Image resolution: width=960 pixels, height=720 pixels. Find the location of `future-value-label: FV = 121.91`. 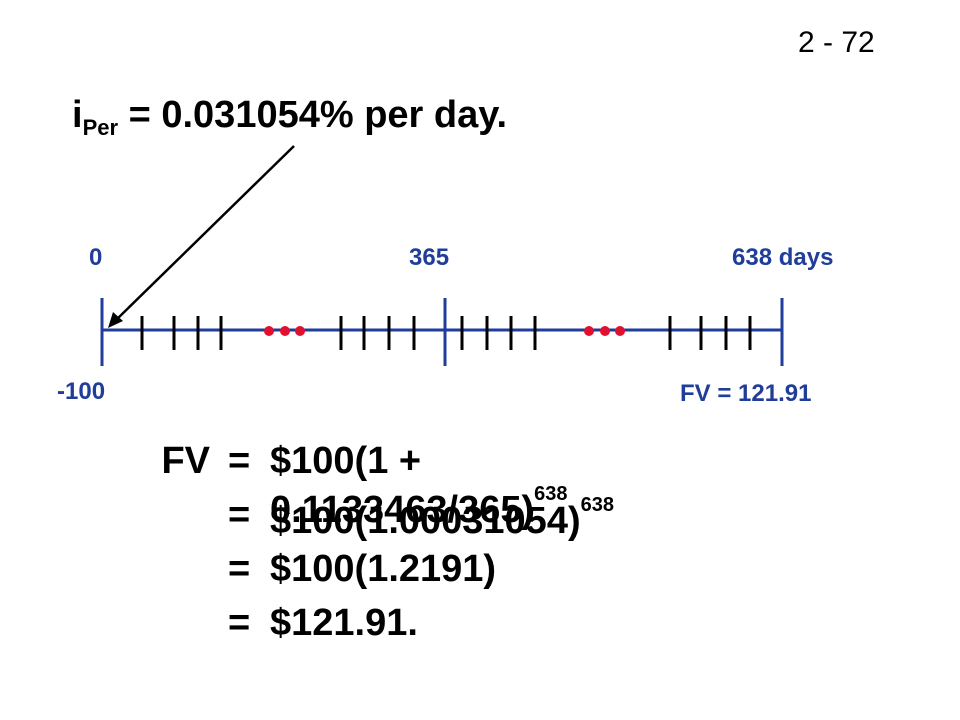

future-value-label: FV = 121.91 is located at coordinates (746, 393).